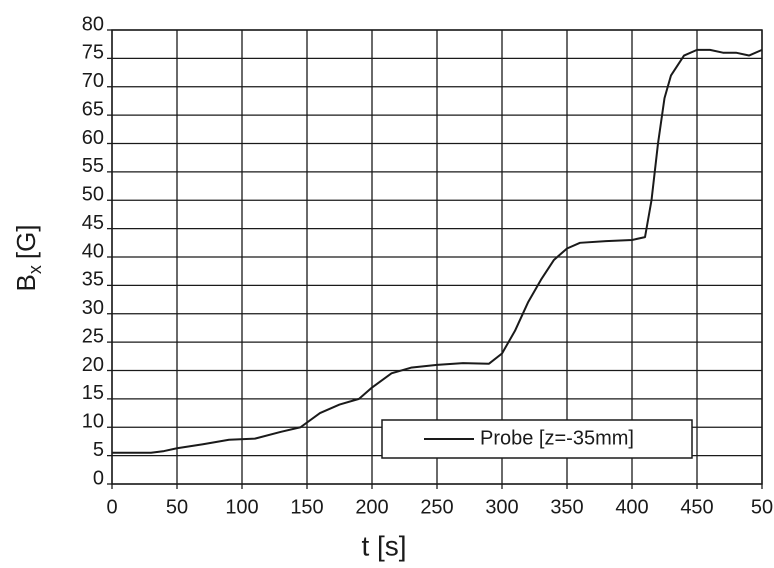 The width and height of the screenshot is (774, 568). What do you see at coordinates (26, 241) in the screenshot?
I see `y-label-unit: [G]` at bounding box center [26, 241].